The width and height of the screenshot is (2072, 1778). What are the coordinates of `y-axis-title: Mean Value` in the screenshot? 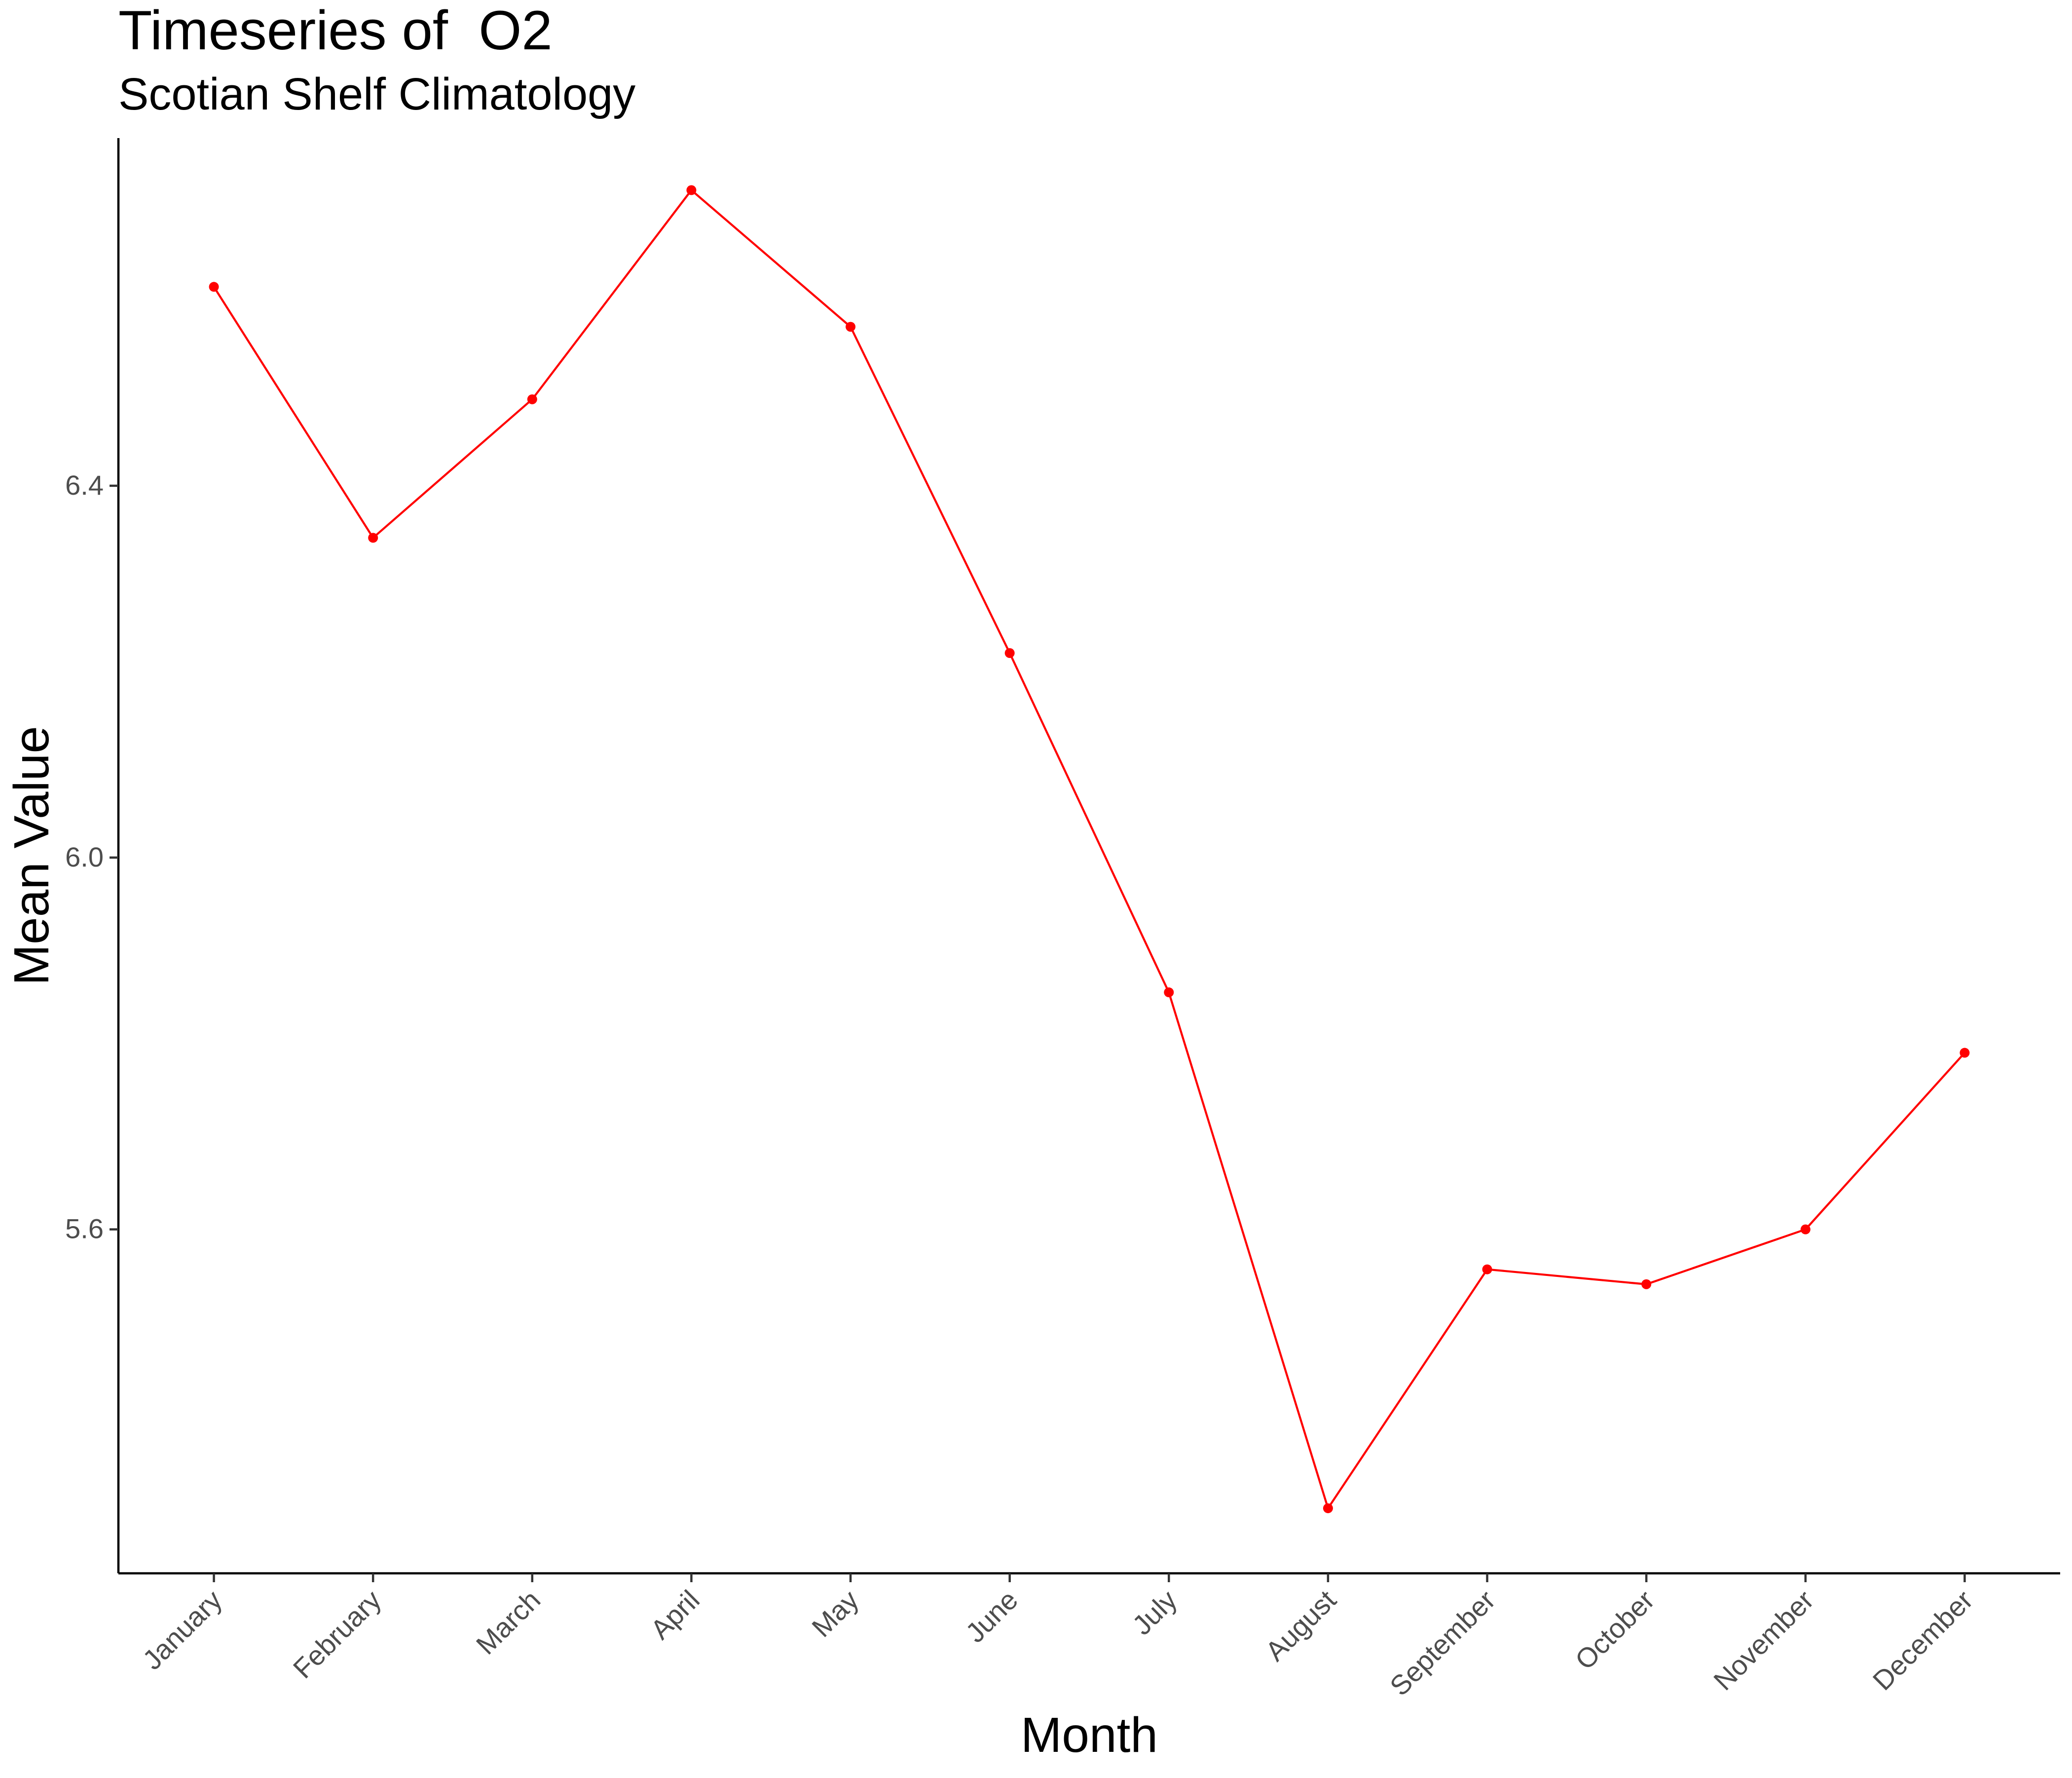 It's located at (32, 856).